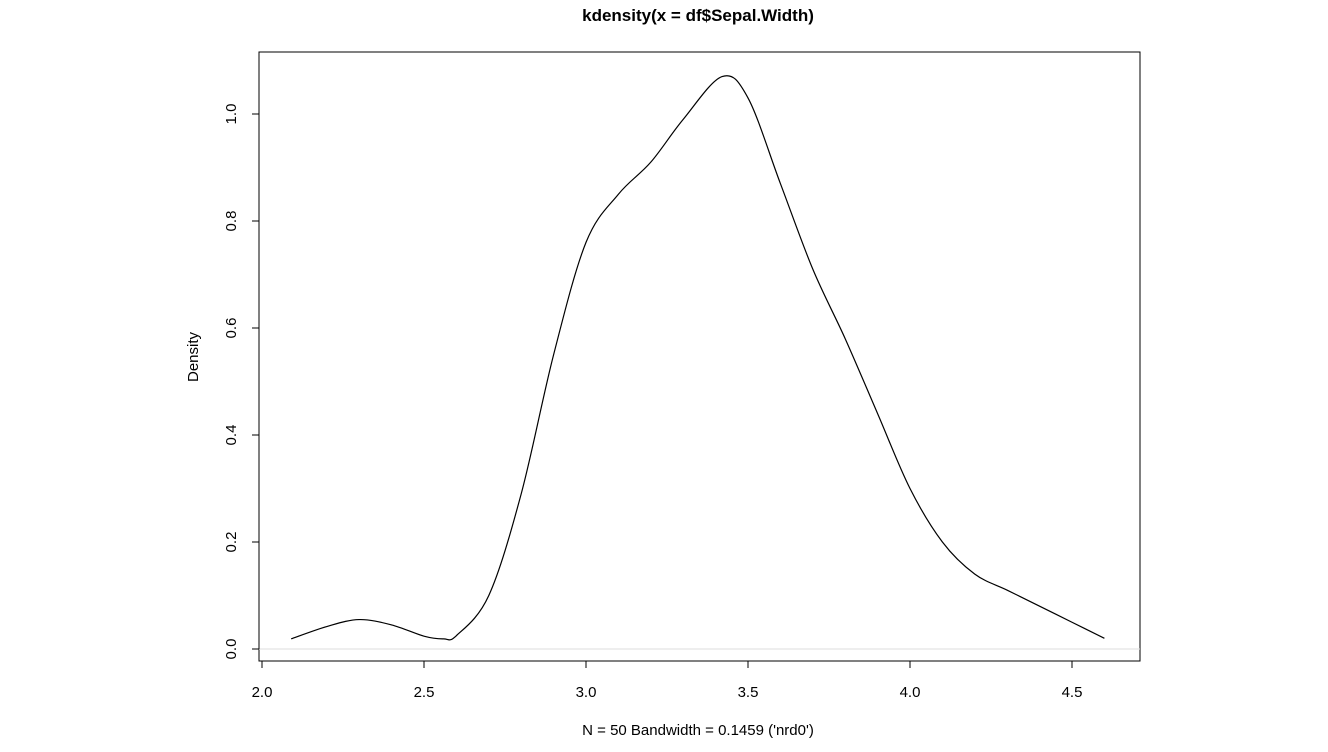  What do you see at coordinates (231, 328) in the screenshot?
I see `y-tick-label: 0.6` at bounding box center [231, 328].